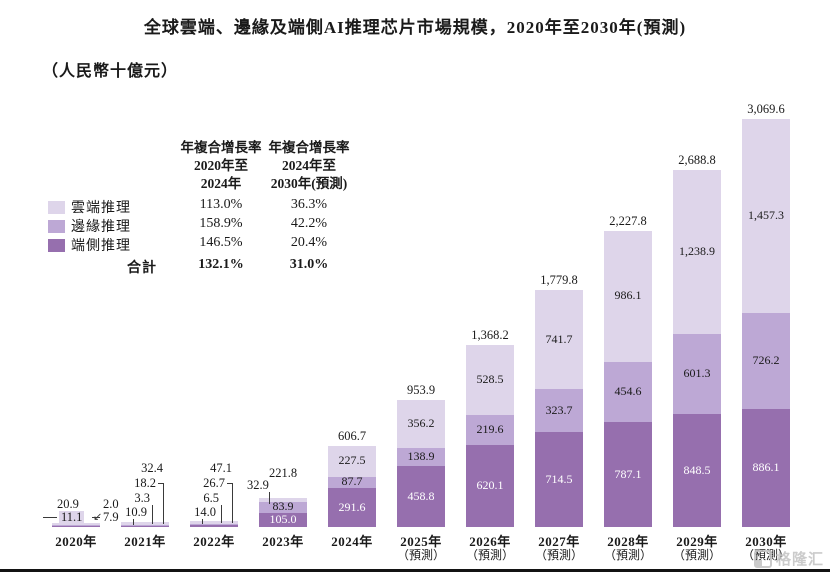  I want to click on cloud-value-label: 741.7, so click(559, 338).